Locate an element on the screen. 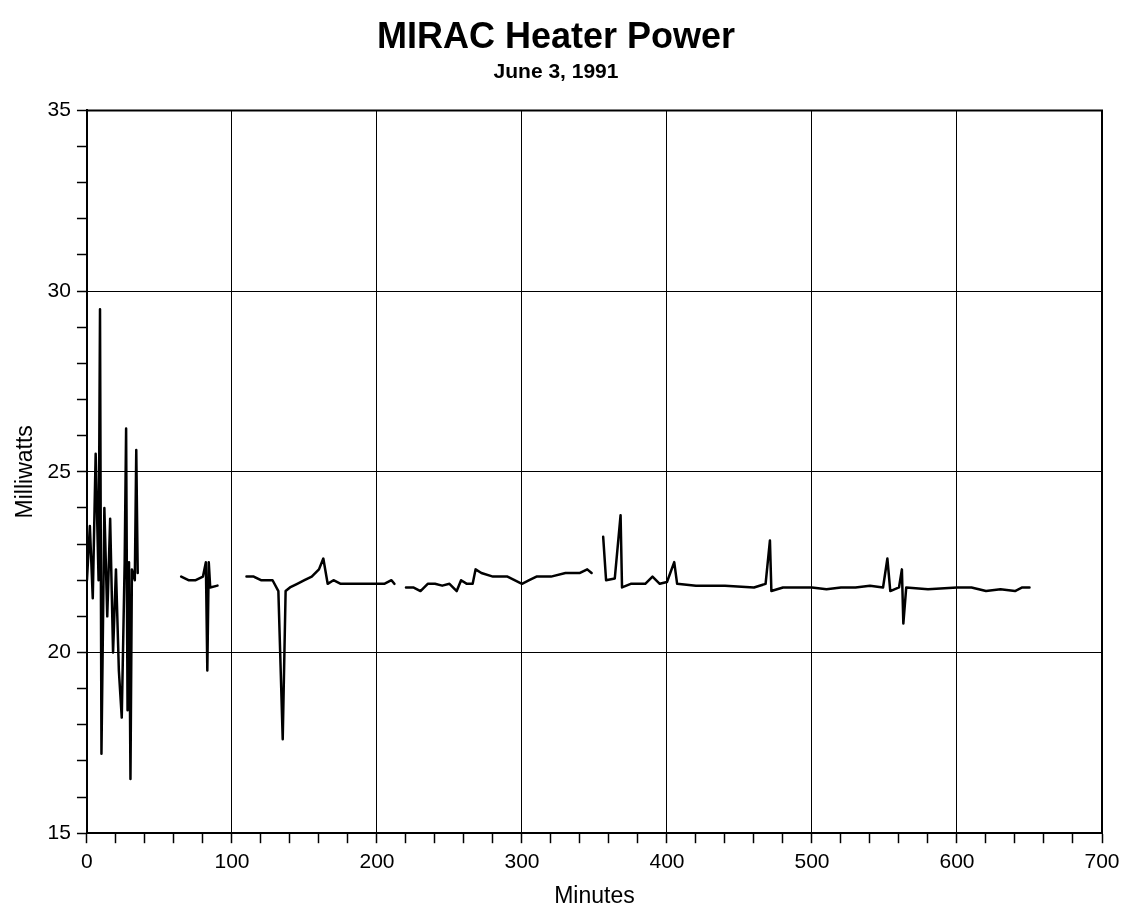 The height and width of the screenshot is (916, 1142). y-tick-label: 20 is located at coordinates (59, 651).